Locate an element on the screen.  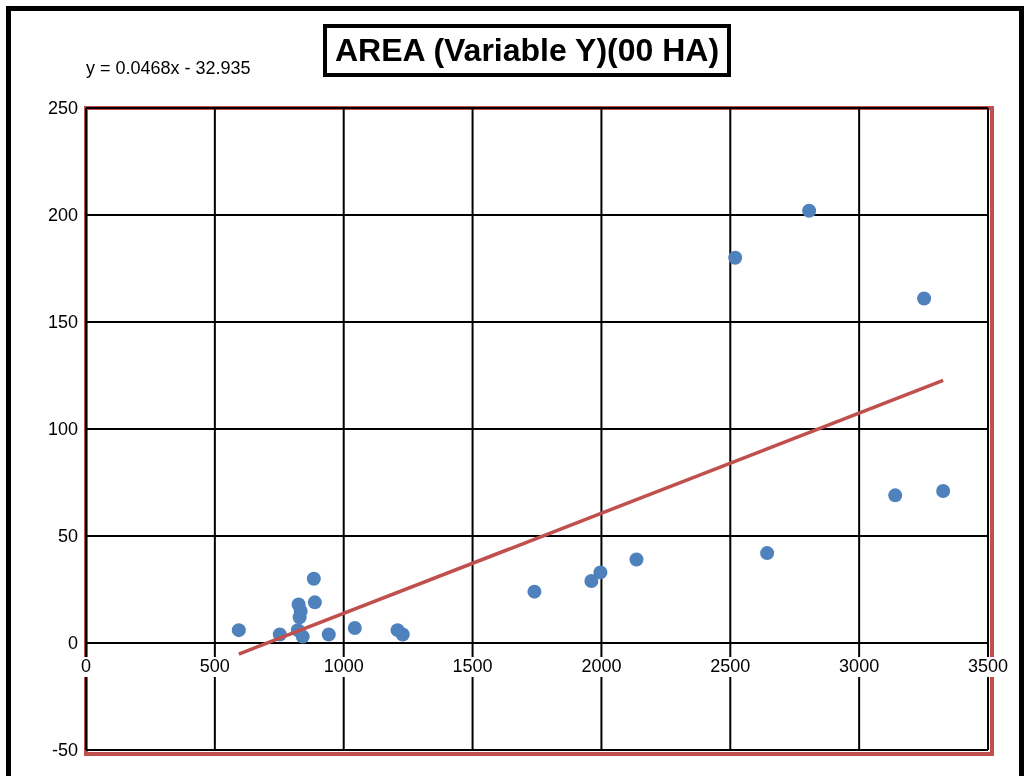
x-tick-label: 2000 is located at coordinates (601, 666).